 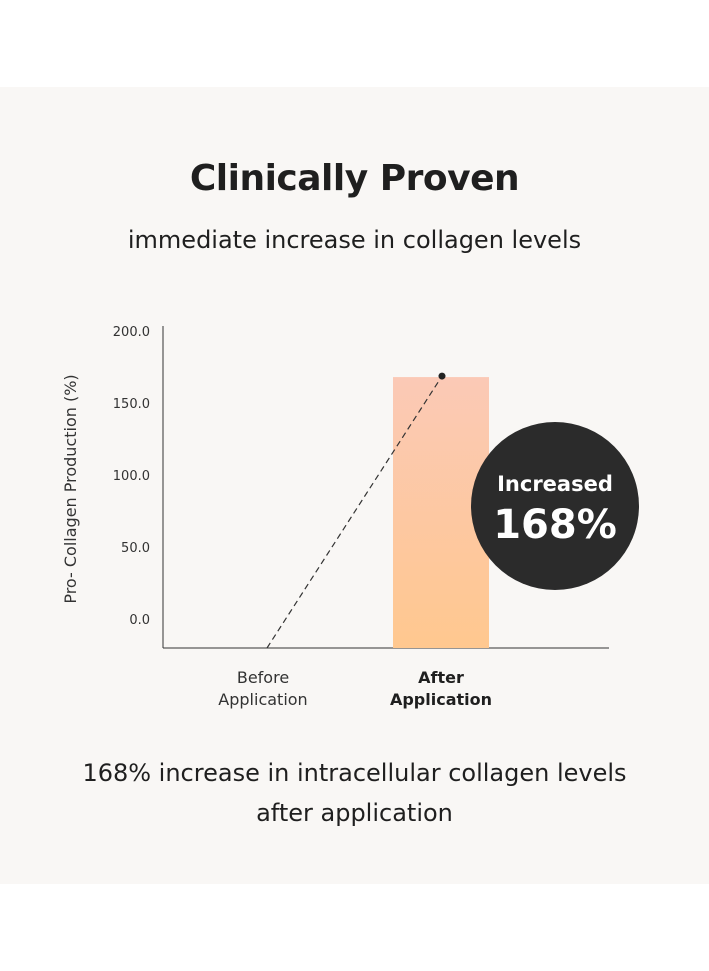 I want to click on increase-badge, so click(x=555, y=506).